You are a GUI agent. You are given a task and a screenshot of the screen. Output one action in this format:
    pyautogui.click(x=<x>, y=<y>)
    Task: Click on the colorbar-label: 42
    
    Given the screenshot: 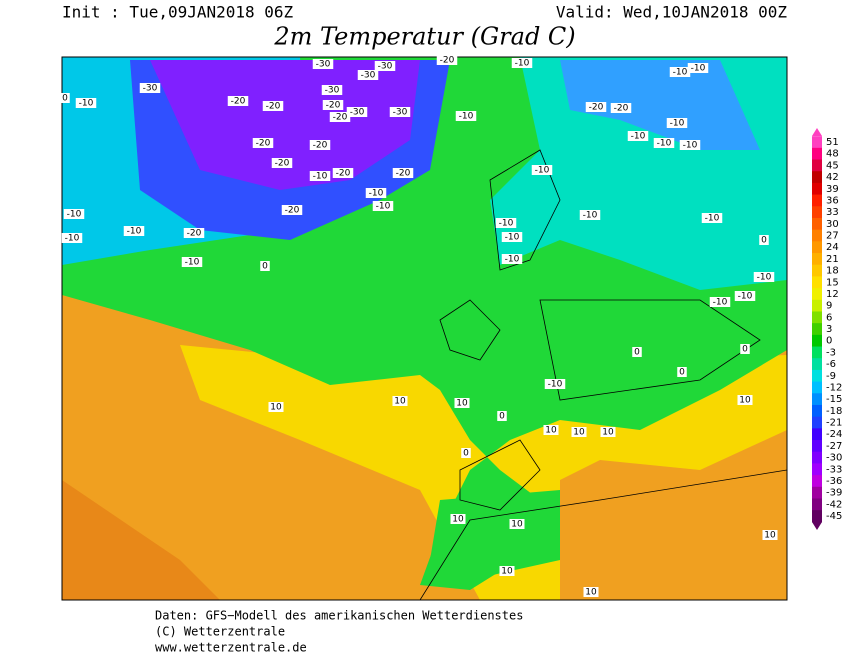 What is the action you would take?
    pyautogui.click(x=832, y=177)
    